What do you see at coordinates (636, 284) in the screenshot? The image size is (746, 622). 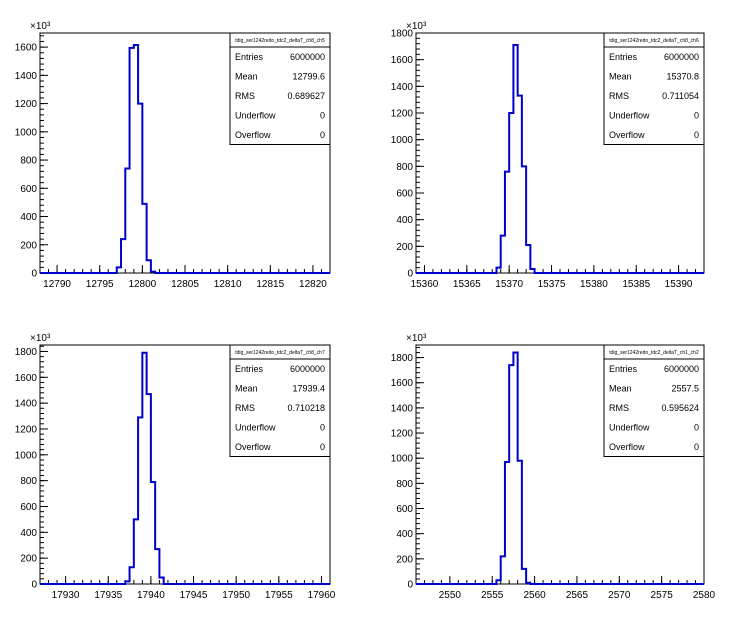 I see `x-tick-label: 15385` at bounding box center [636, 284].